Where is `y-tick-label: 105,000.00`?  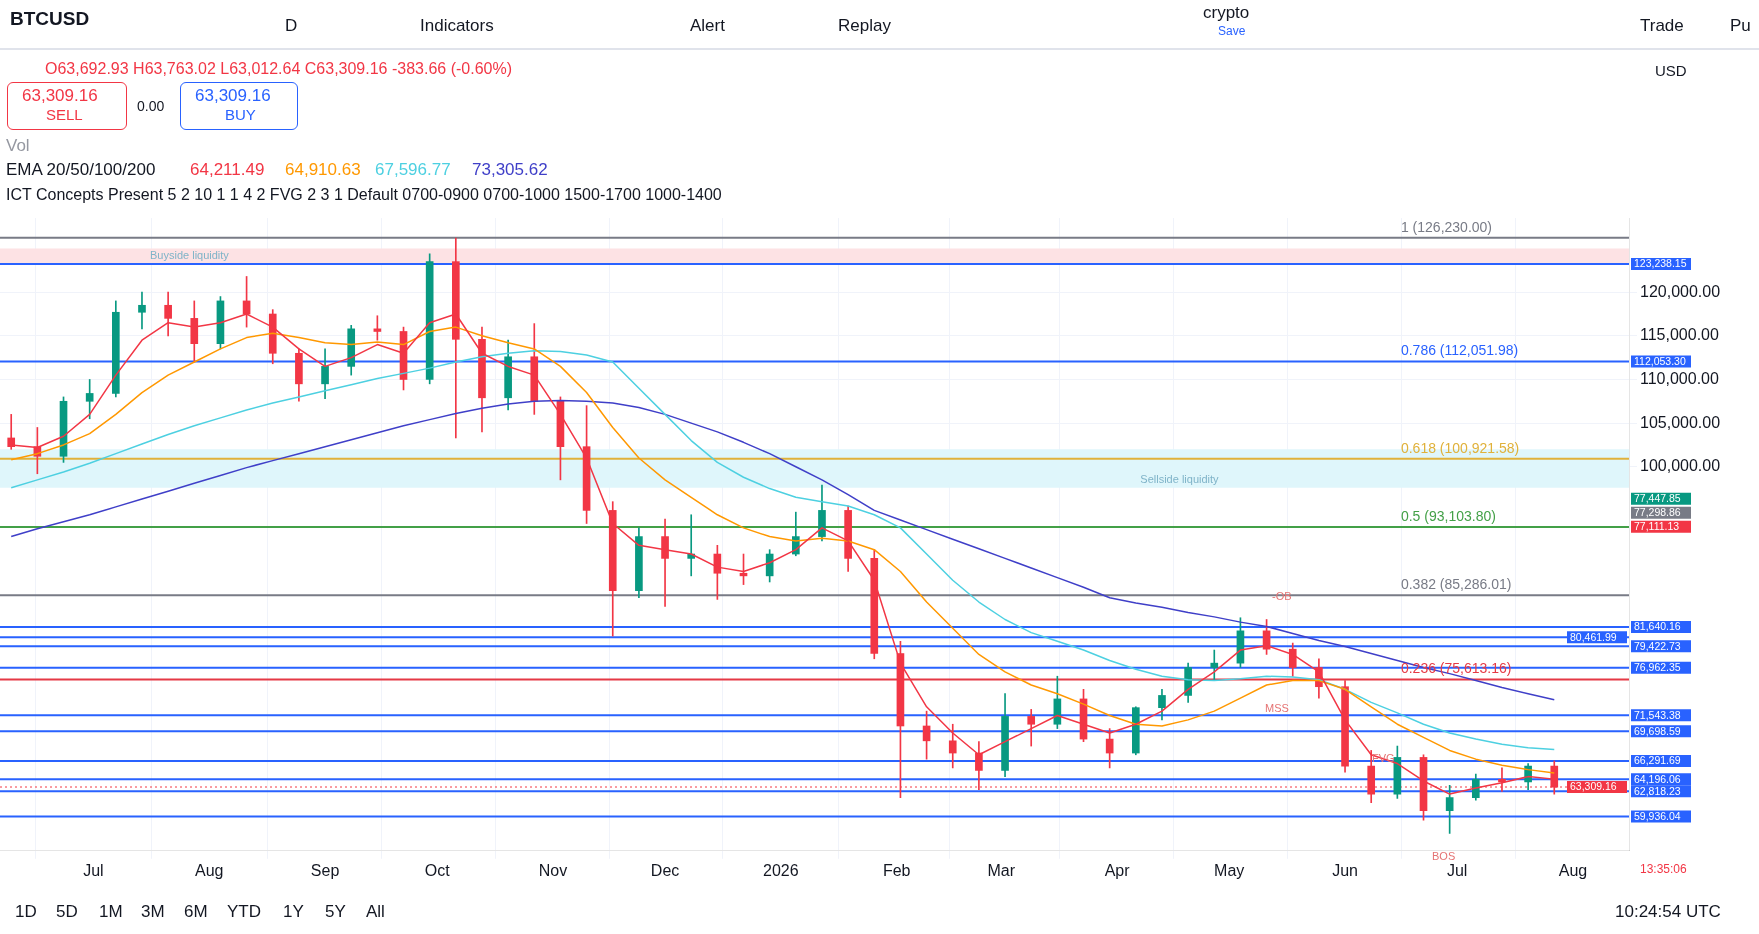
y-tick-label: 105,000.00 is located at coordinates (1680, 422).